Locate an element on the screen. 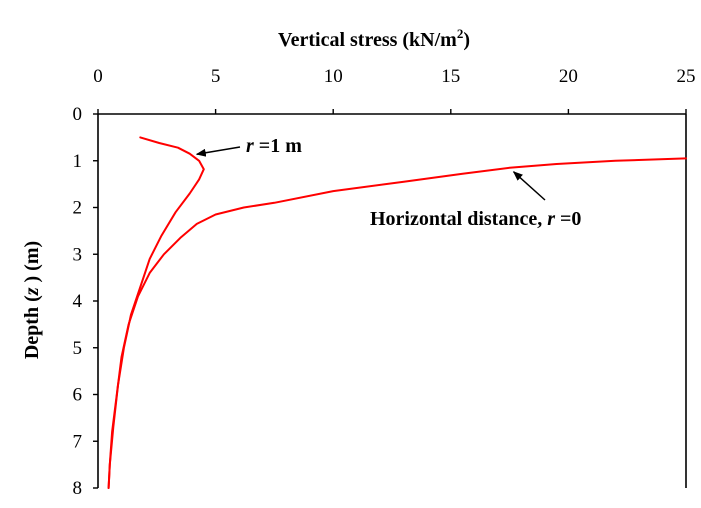  y-tick-label: 7 is located at coordinates (78, 441).